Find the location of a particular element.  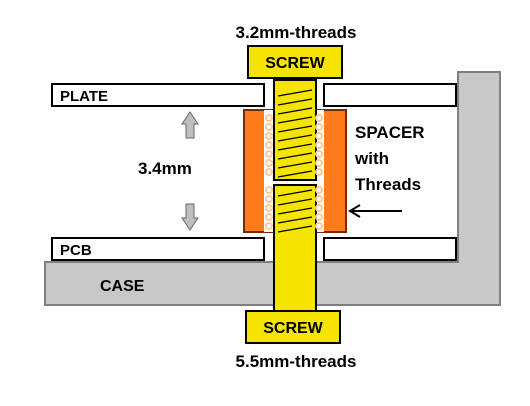

top-thread-label: 3.2mm-threads is located at coordinates (296, 32).